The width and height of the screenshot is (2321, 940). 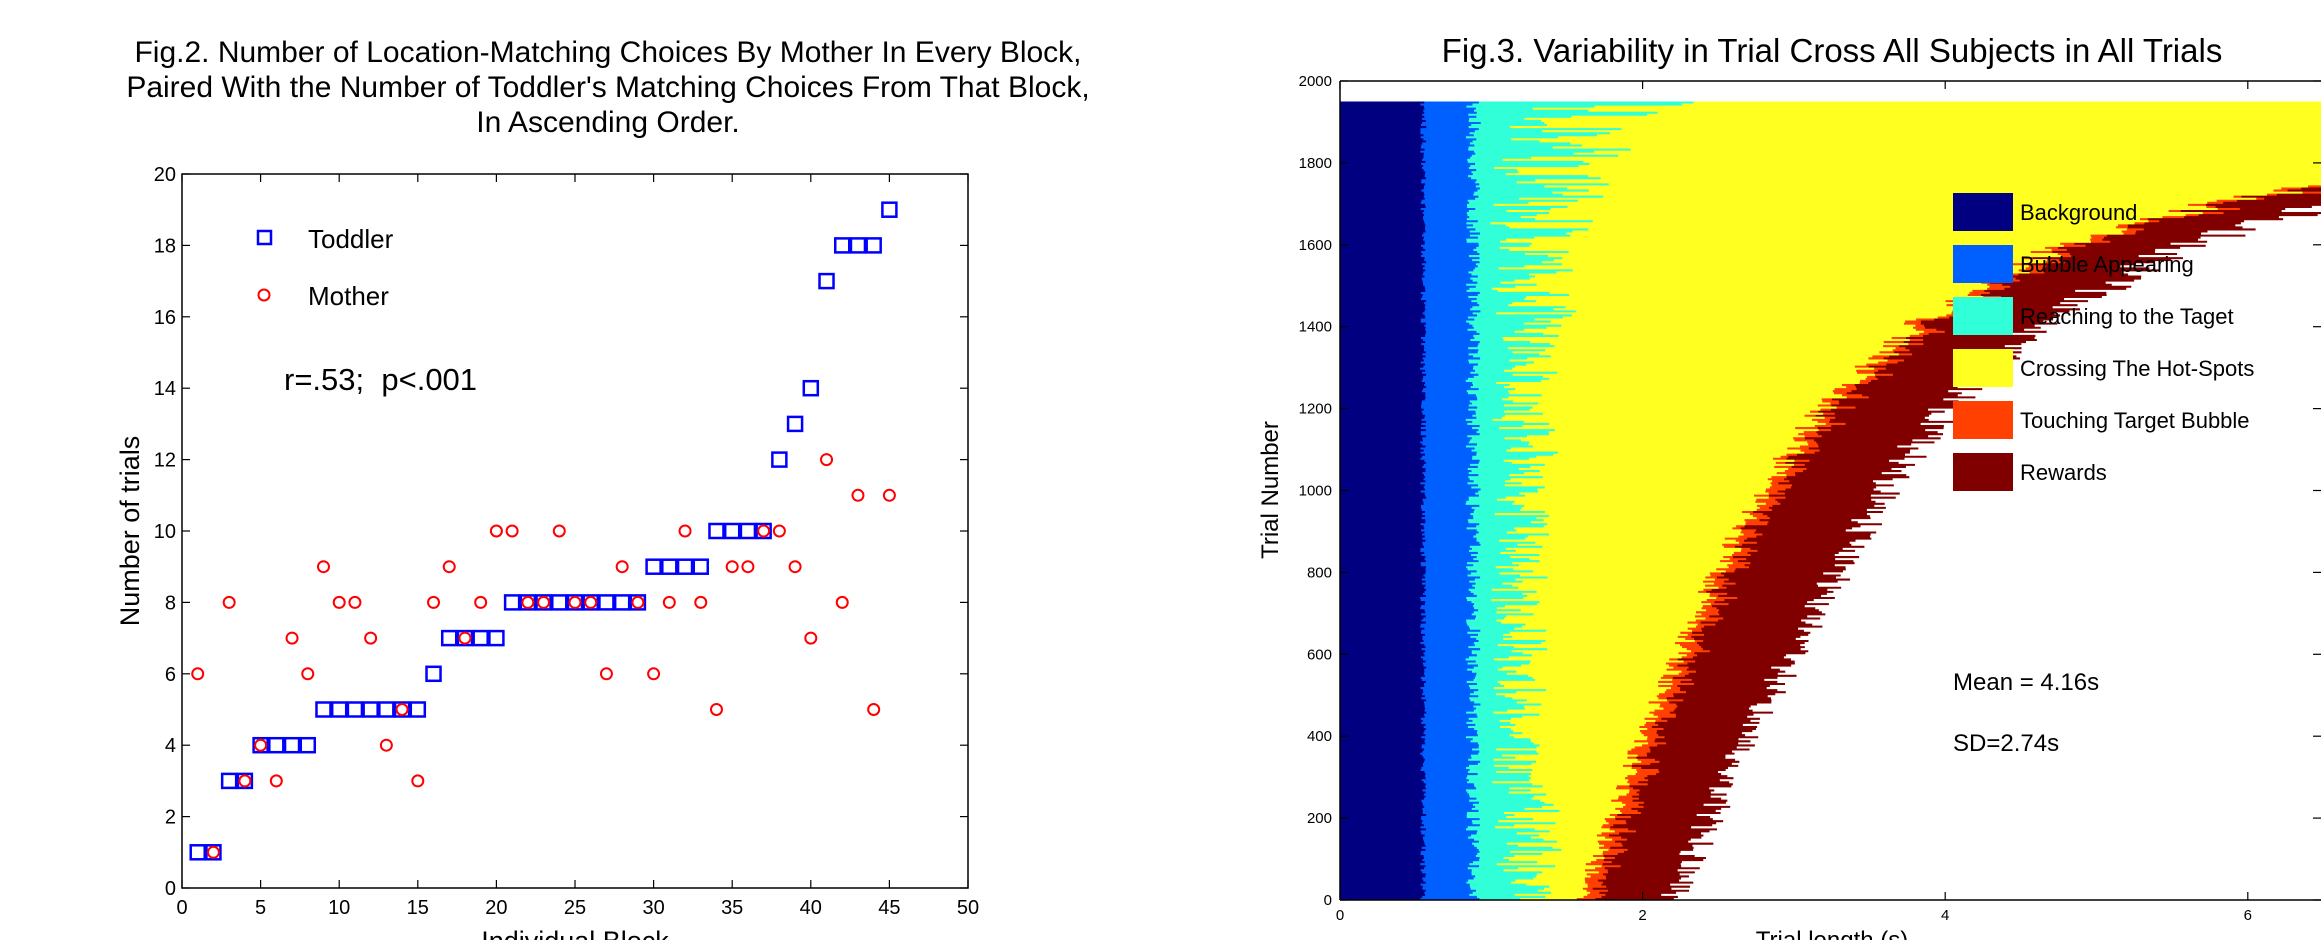 I want to click on fig3-layer-background, so click(x=1383, y=500).